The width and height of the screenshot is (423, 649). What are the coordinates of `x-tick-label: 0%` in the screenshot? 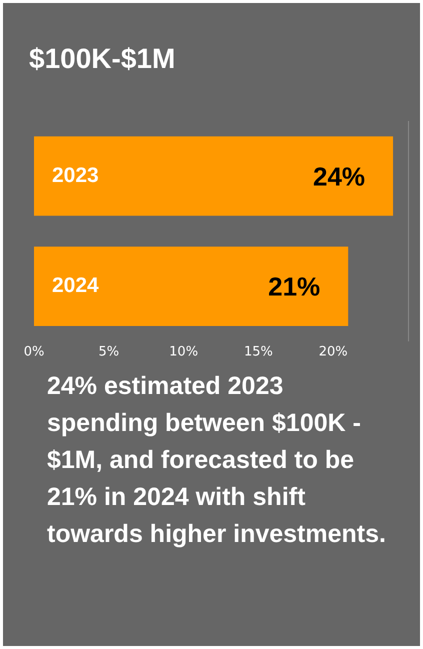 It's located at (34, 352).